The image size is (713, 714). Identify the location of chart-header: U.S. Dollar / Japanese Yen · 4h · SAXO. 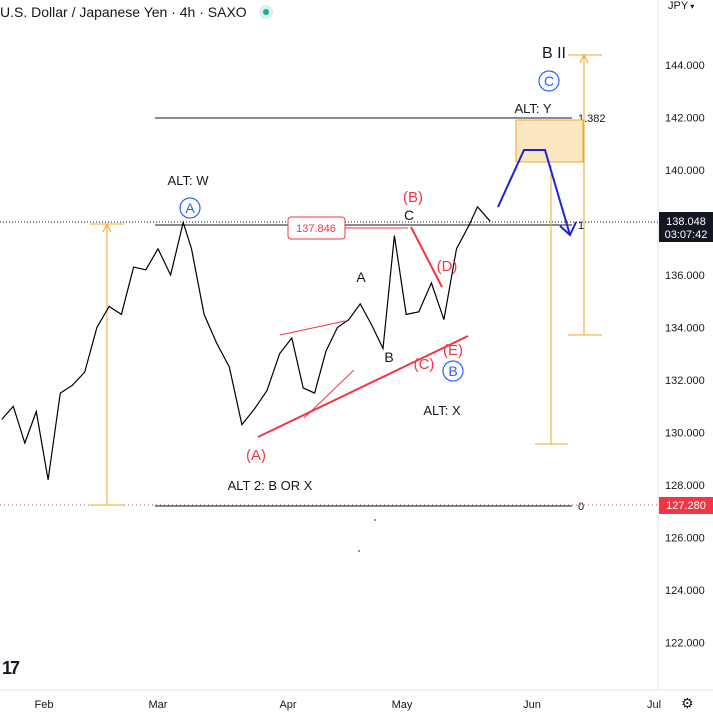
(136, 12).